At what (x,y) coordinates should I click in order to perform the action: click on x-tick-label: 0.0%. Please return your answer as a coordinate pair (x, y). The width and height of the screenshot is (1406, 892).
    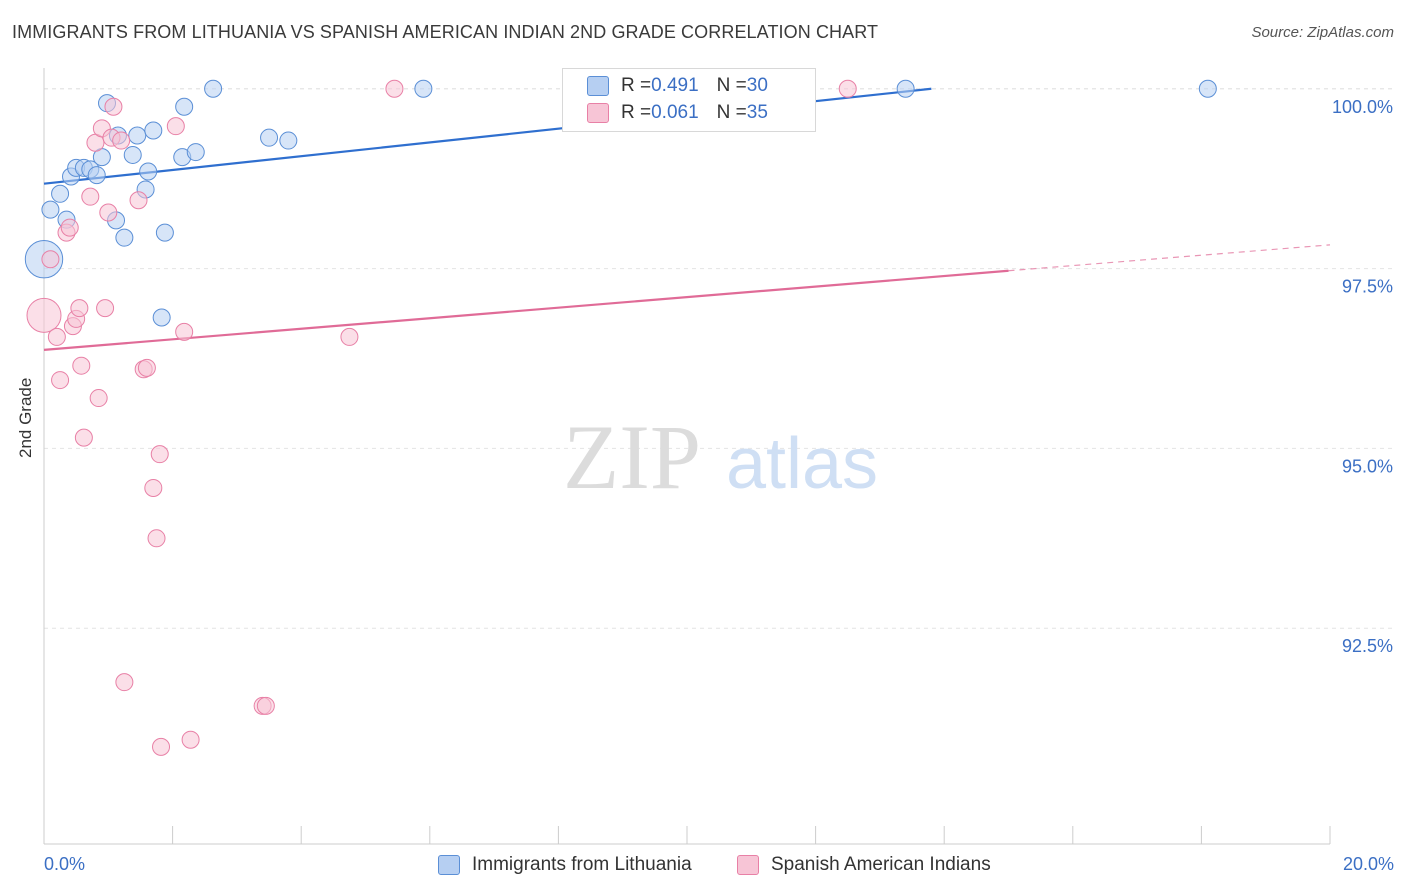
    Looking at the image, I should click on (64, 864).